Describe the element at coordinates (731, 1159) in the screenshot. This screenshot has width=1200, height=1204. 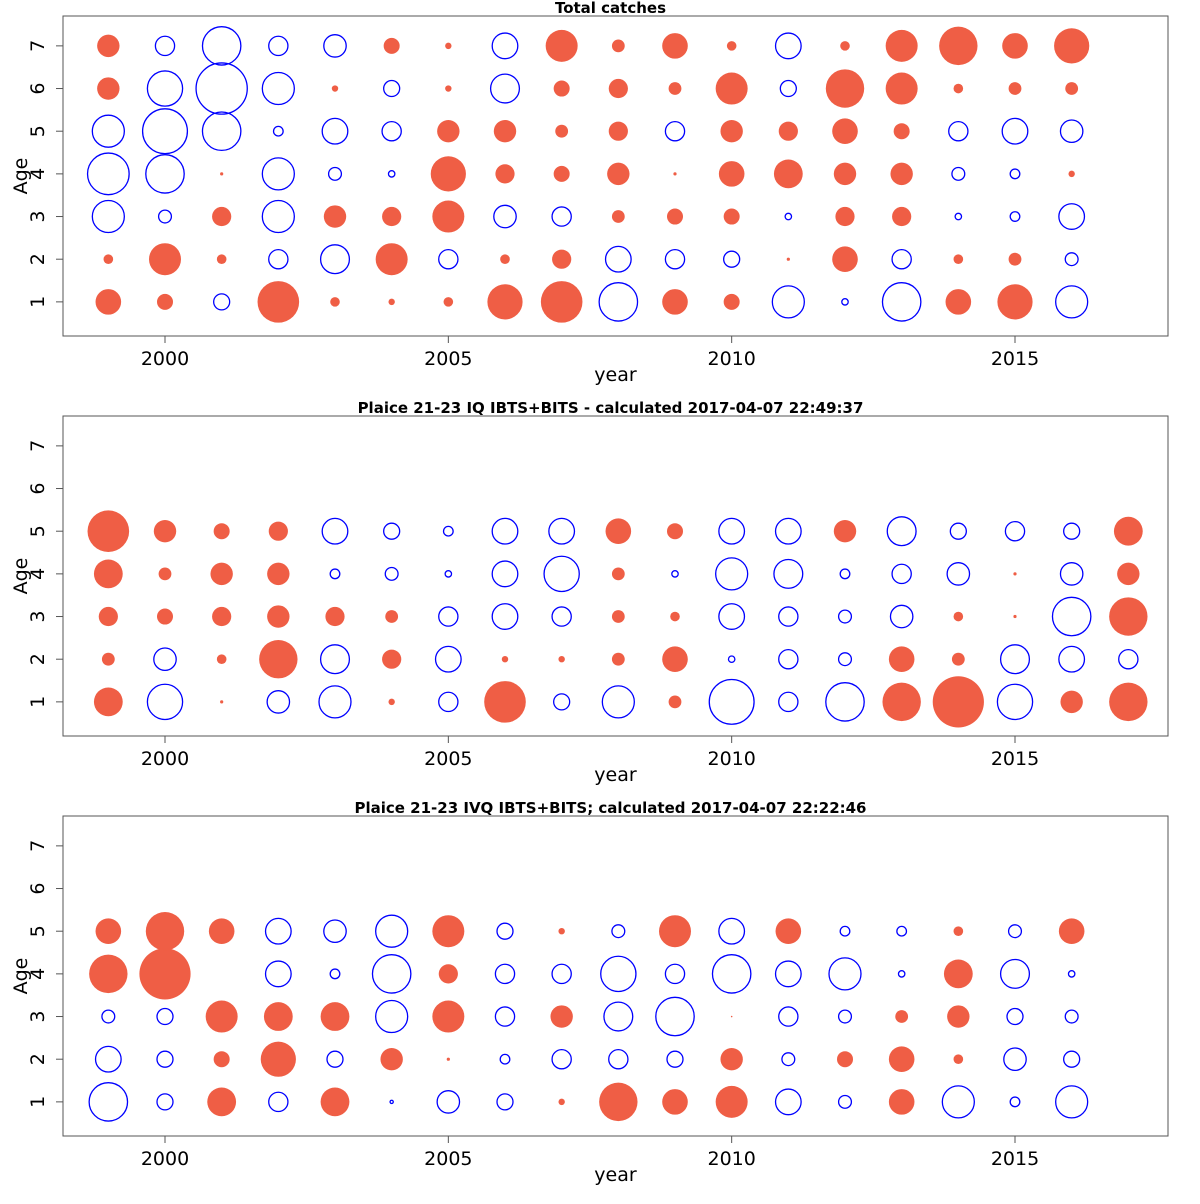
I see `x-tick-label: 2010` at that location.